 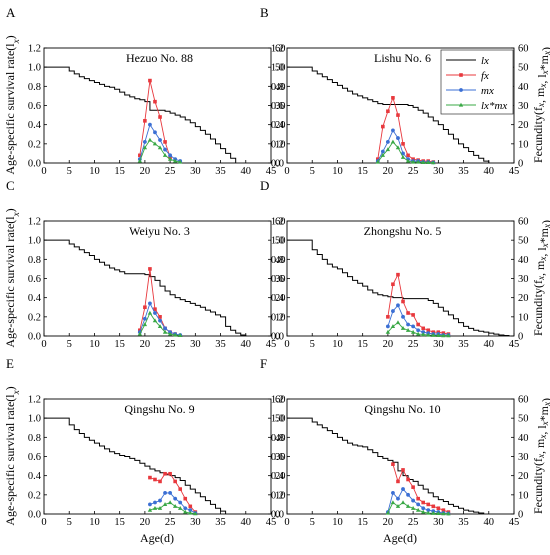 I want to click on legend-label: fx, so click(x=485, y=76).